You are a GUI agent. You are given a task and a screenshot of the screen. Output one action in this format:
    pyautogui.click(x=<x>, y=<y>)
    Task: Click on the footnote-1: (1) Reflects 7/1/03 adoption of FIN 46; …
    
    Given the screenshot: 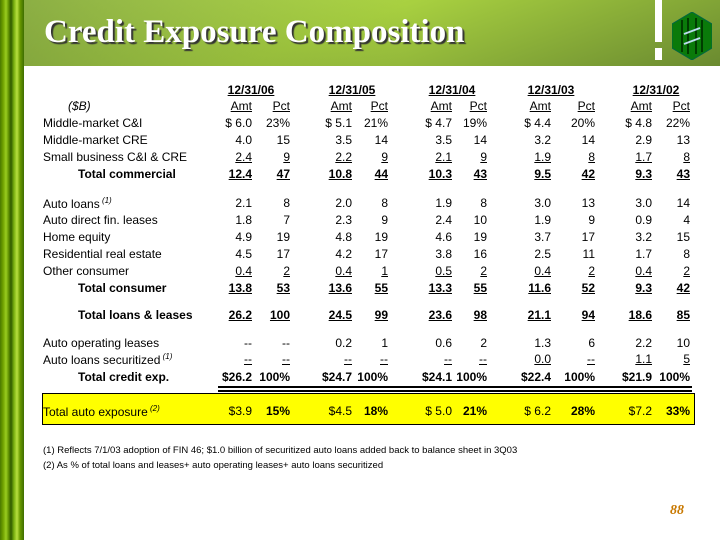 What is the action you would take?
    pyautogui.click(x=280, y=450)
    